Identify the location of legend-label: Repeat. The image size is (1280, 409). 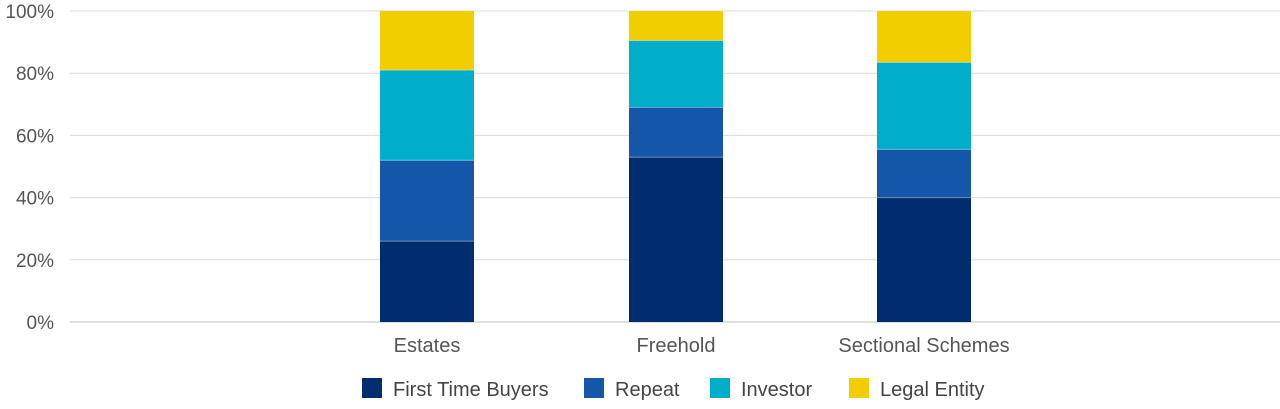
(647, 390).